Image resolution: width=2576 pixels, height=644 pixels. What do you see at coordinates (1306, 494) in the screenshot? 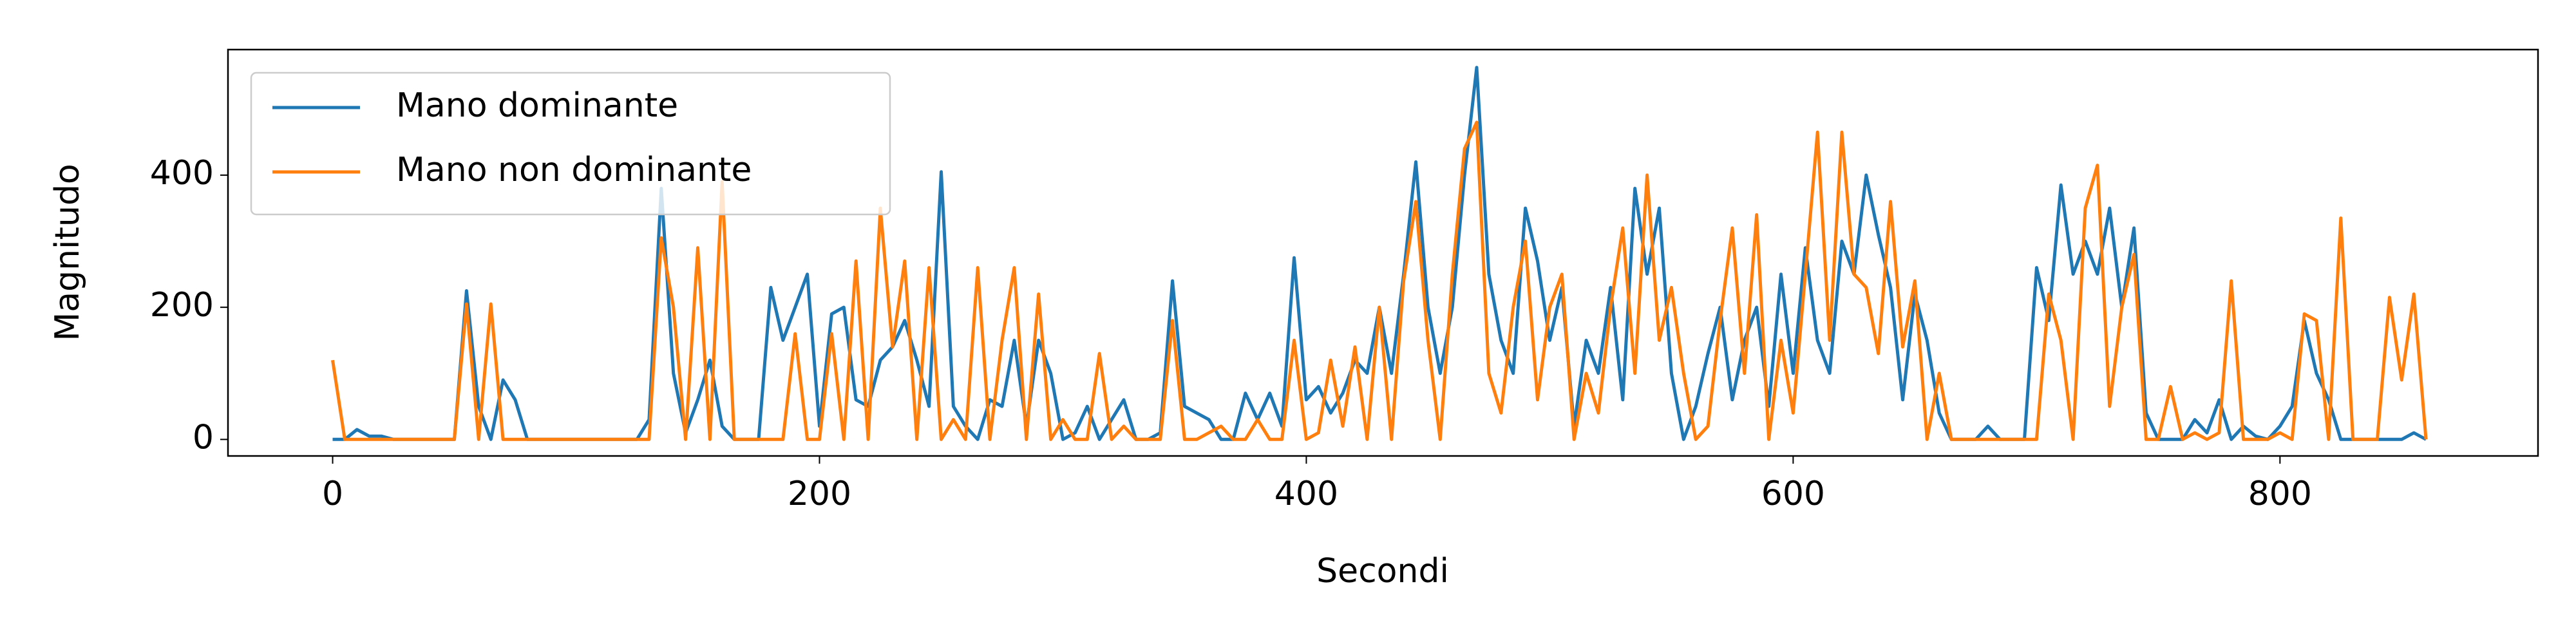
I see `x-tick-label: 400` at bounding box center [1306, 494].